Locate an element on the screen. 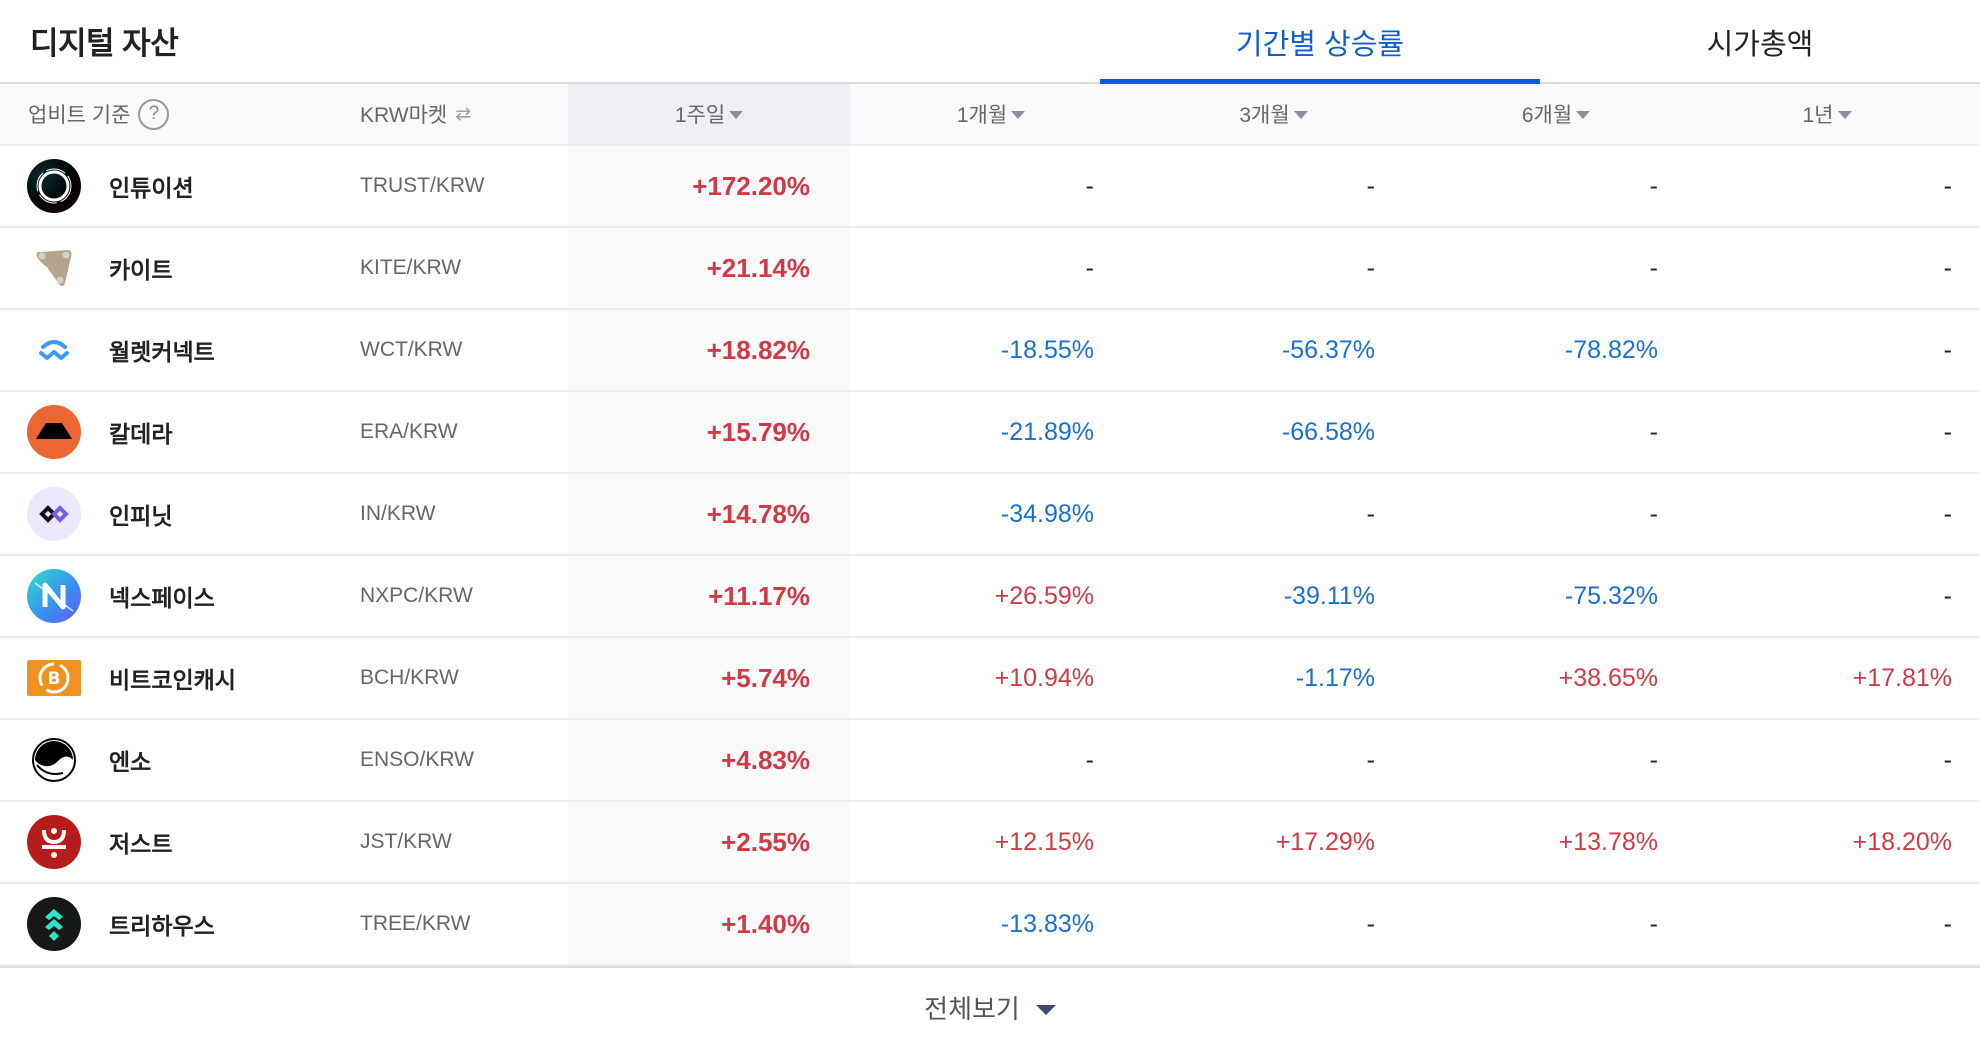 The image size is (1980, 1046). svg-text: B is located at coordinates (54, 679).